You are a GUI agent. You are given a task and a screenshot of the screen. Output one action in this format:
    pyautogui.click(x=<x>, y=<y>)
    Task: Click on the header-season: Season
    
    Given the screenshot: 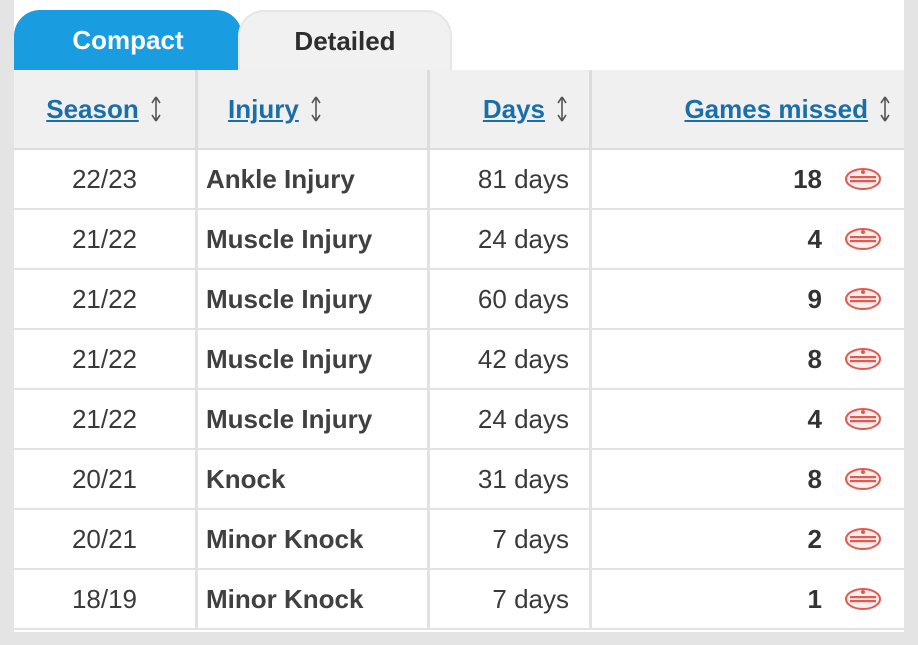 What is the action you would take?
    pyautogui.click(x=106, y=109)
    